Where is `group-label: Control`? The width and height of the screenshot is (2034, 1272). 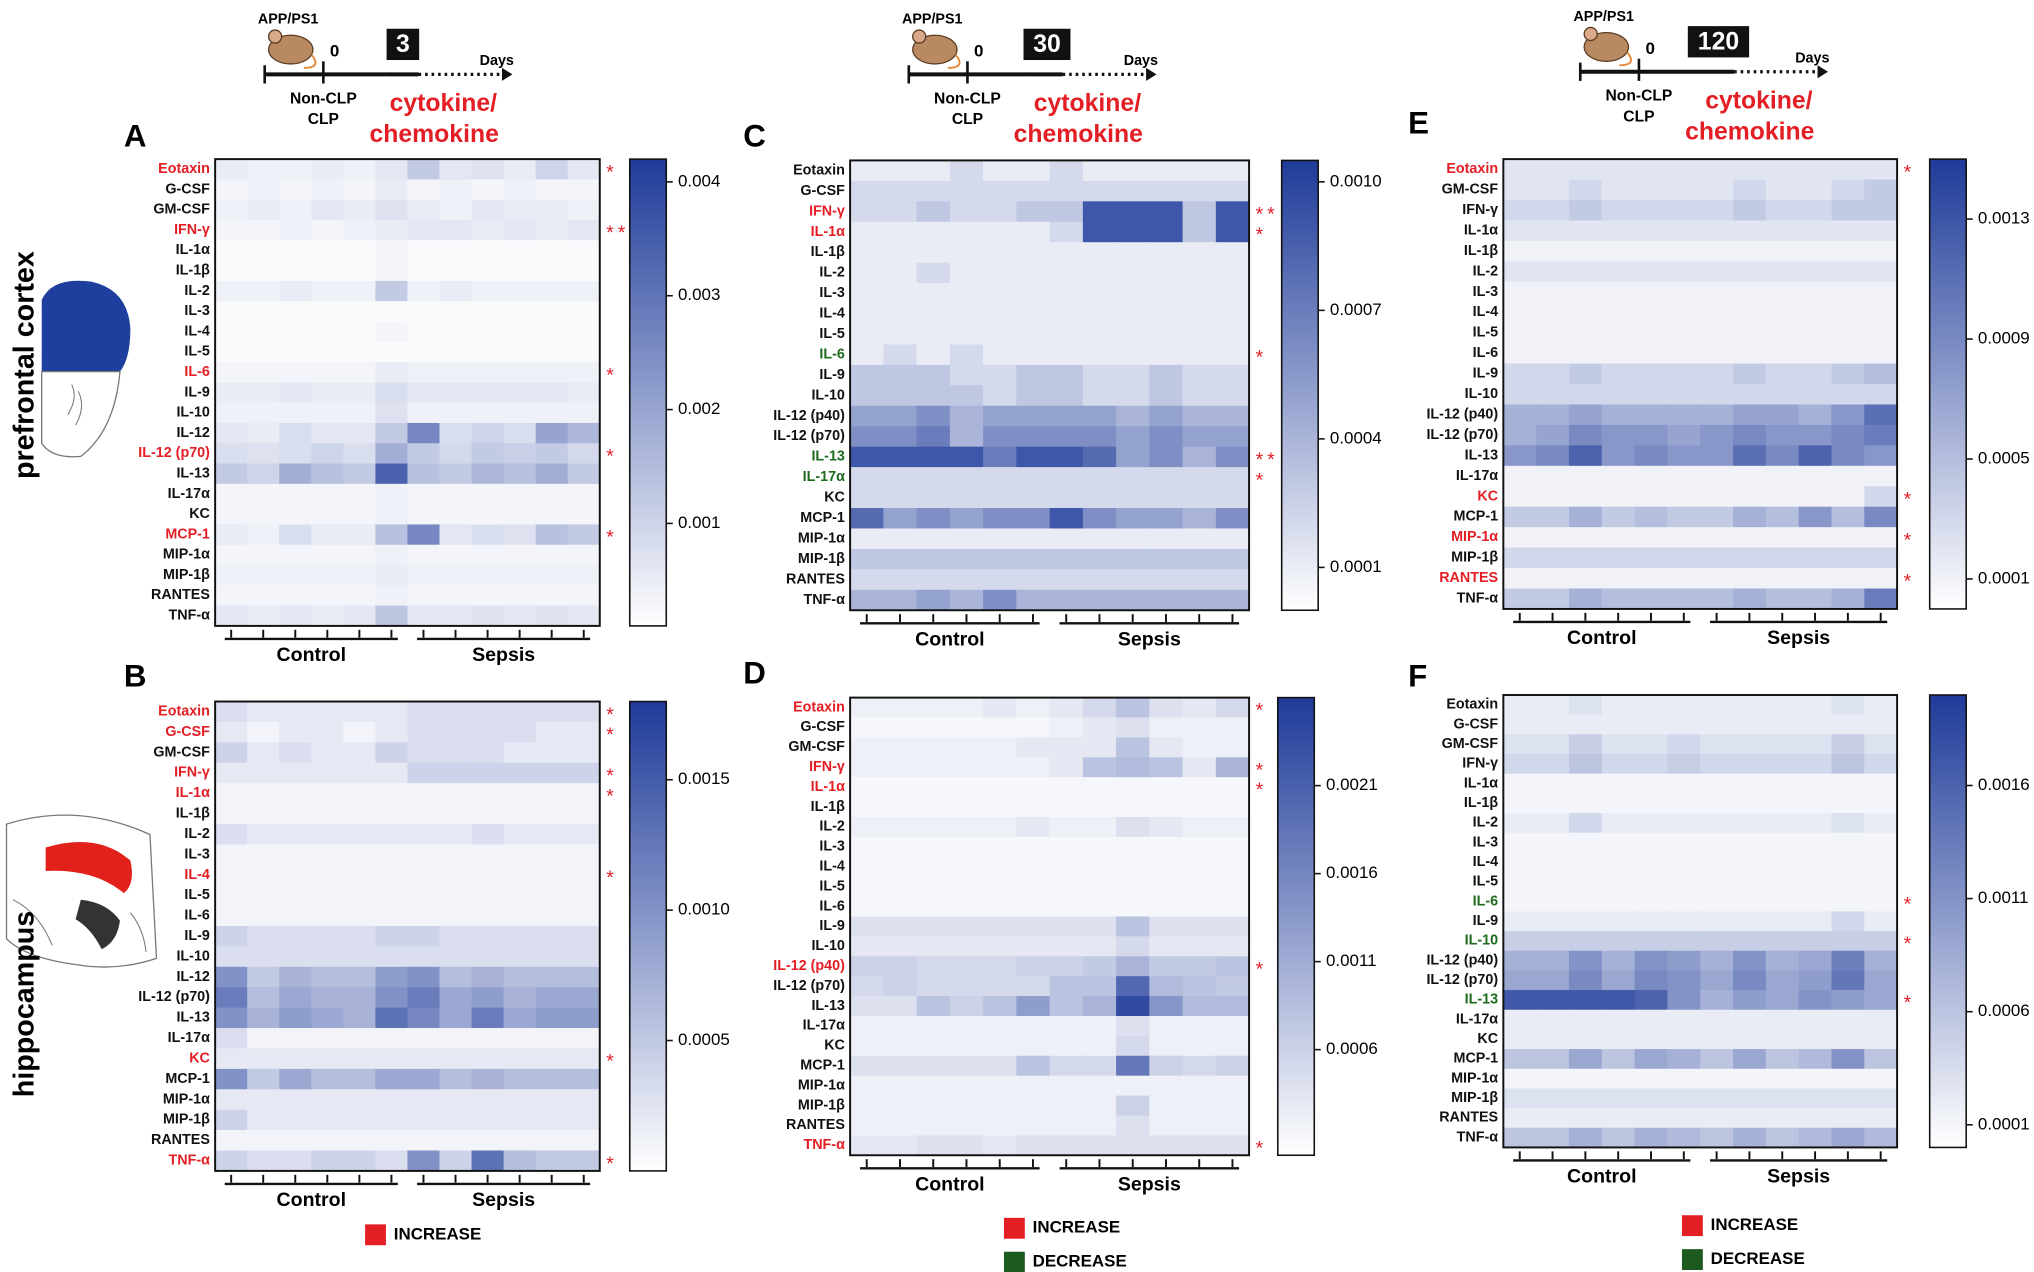 group-label: Control is located at coordinates (311, 655).